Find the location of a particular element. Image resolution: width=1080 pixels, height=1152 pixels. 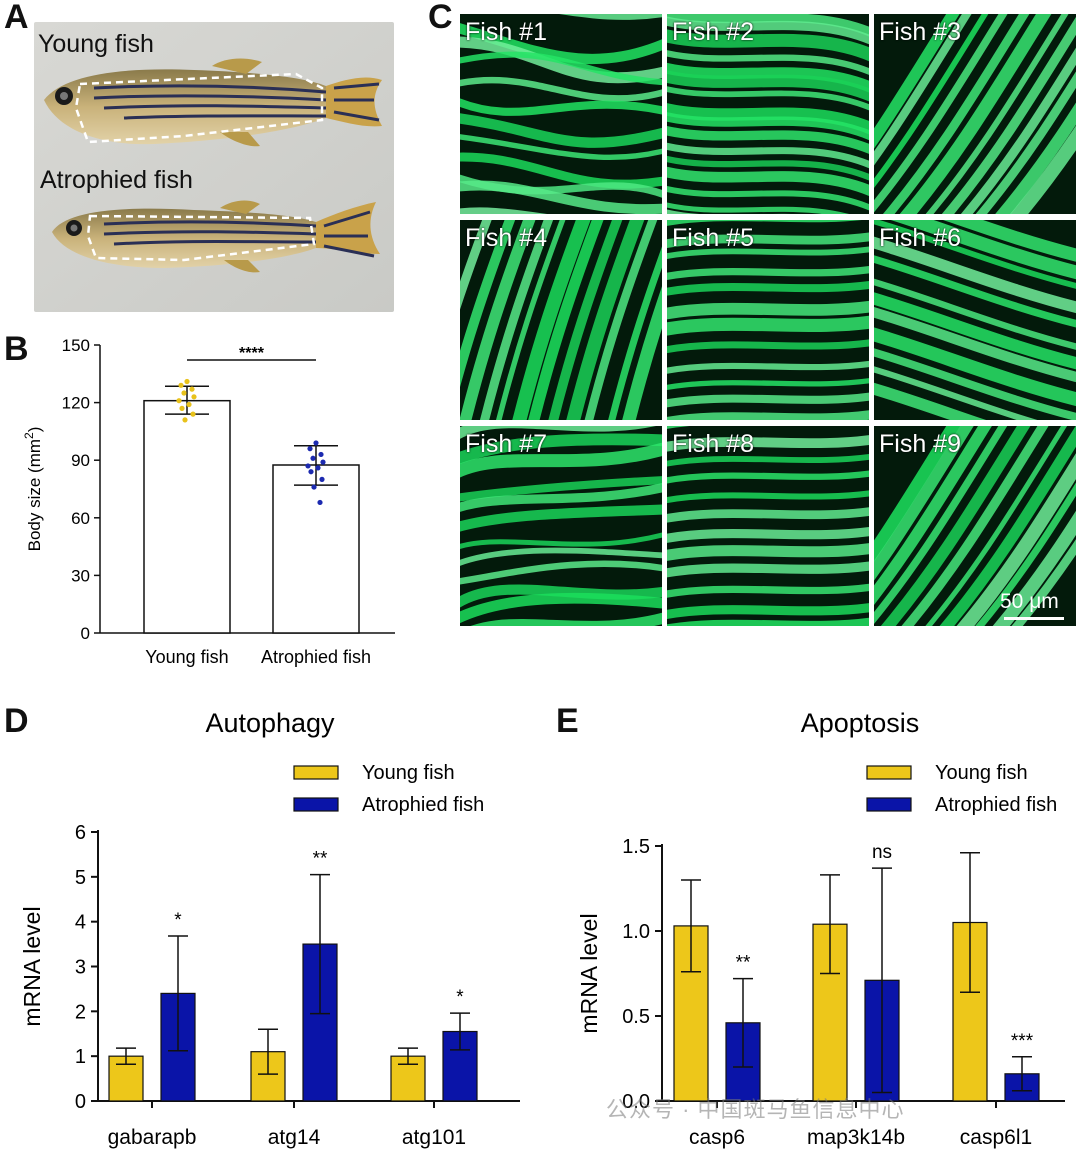

microscopy-tile: Fish #9 50 μm is located at coordinates (975, 526).